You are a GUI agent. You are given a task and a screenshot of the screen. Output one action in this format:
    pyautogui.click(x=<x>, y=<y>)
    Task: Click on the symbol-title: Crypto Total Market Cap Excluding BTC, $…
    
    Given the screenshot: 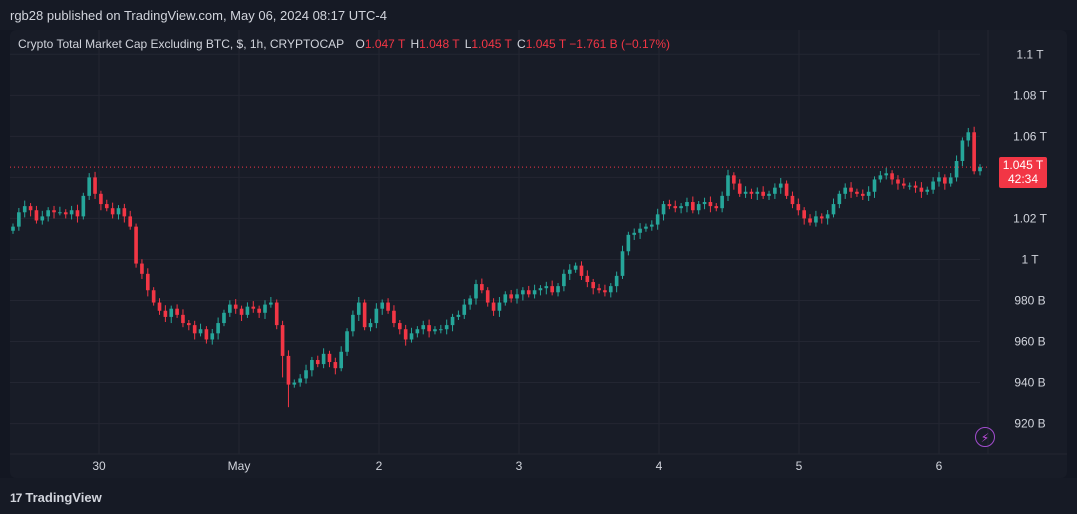 What is the action you would take?
    pyautogui.click(x=181, y=44)
    